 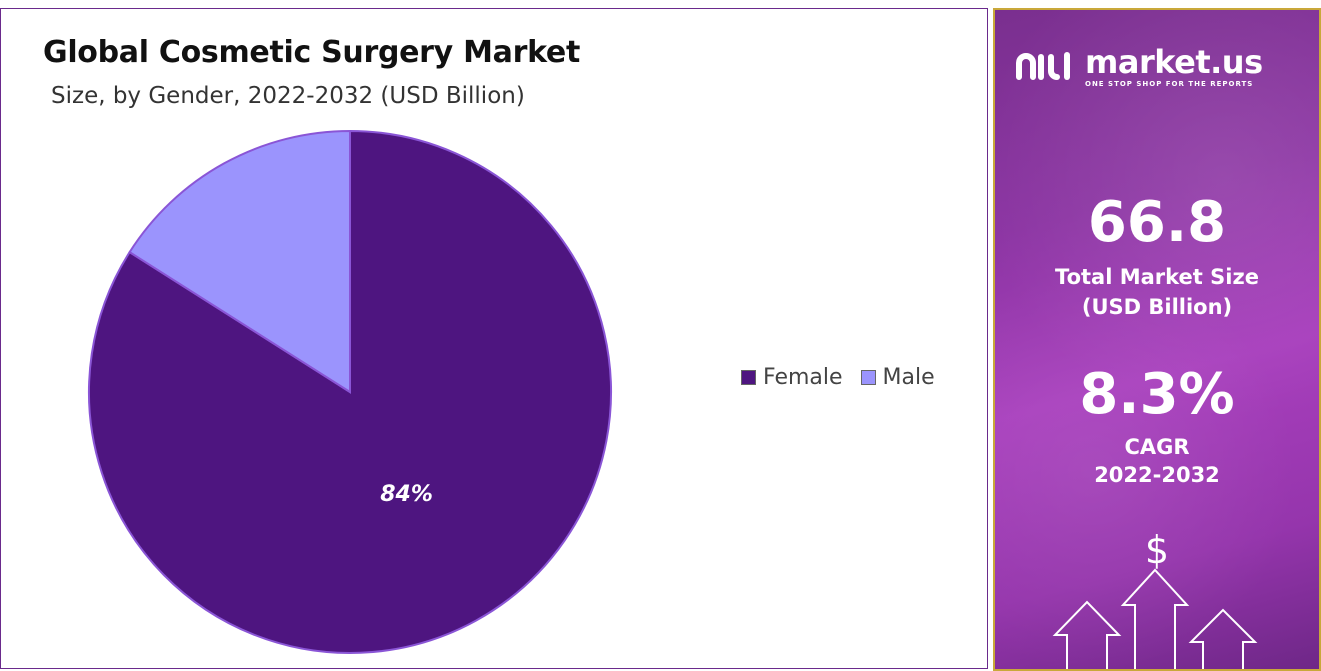 What do you see at coordinates (1043, 66) in the screenshot?
I see `brand-logo-icon` at bounding box center [1043, 66].